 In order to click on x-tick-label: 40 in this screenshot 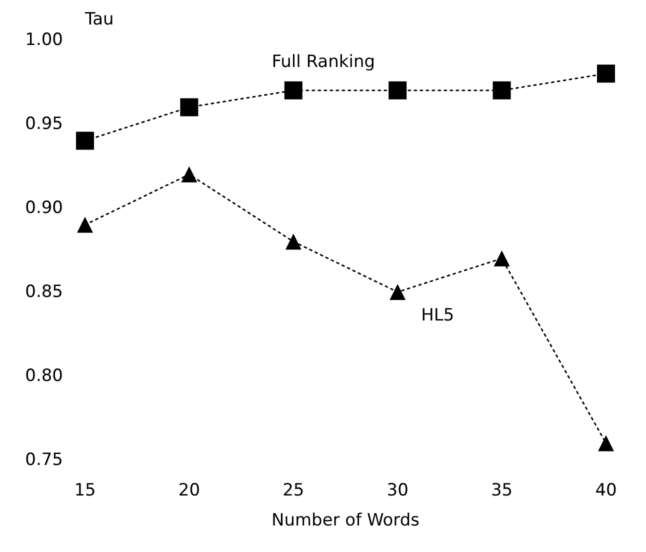, I will do `click(606, 490)`.